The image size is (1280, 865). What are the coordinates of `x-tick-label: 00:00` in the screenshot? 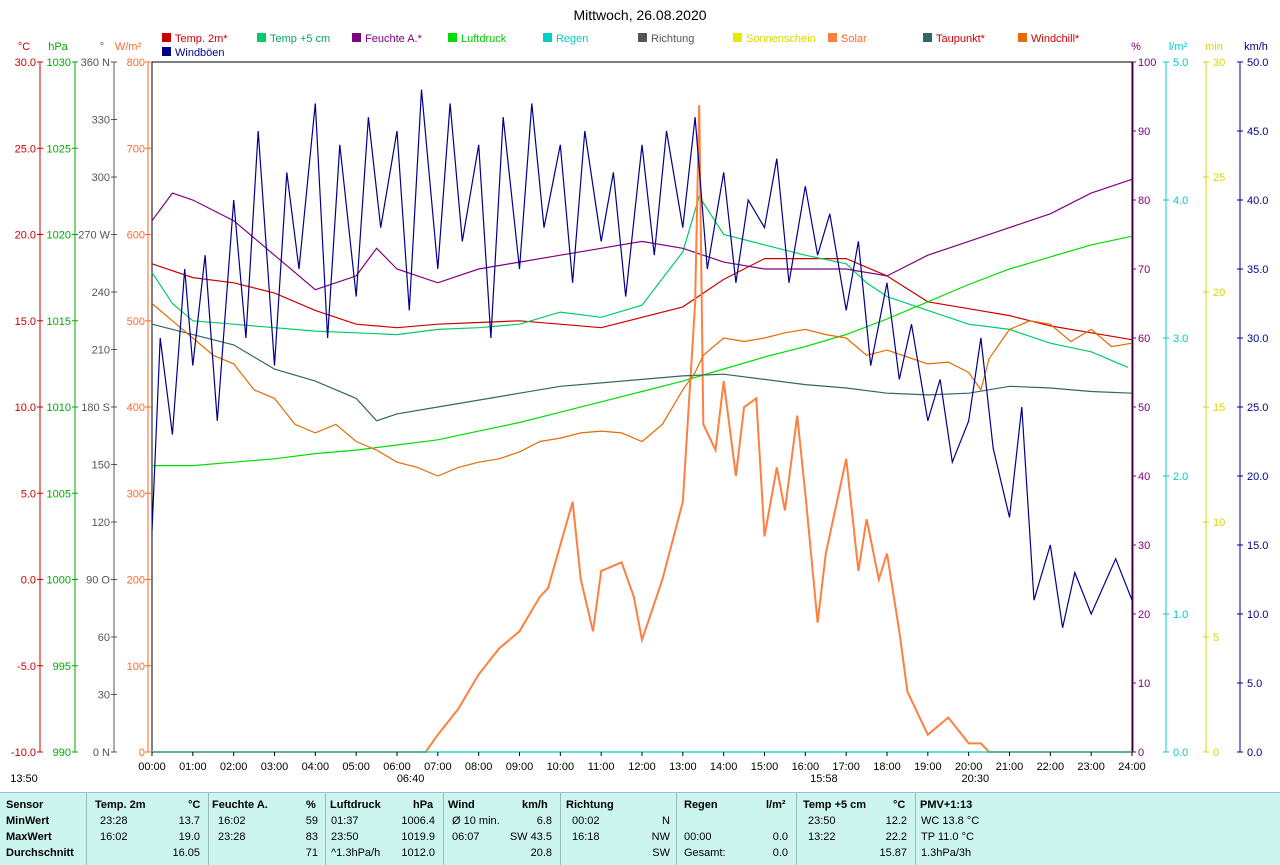 It's located at (152, 767).